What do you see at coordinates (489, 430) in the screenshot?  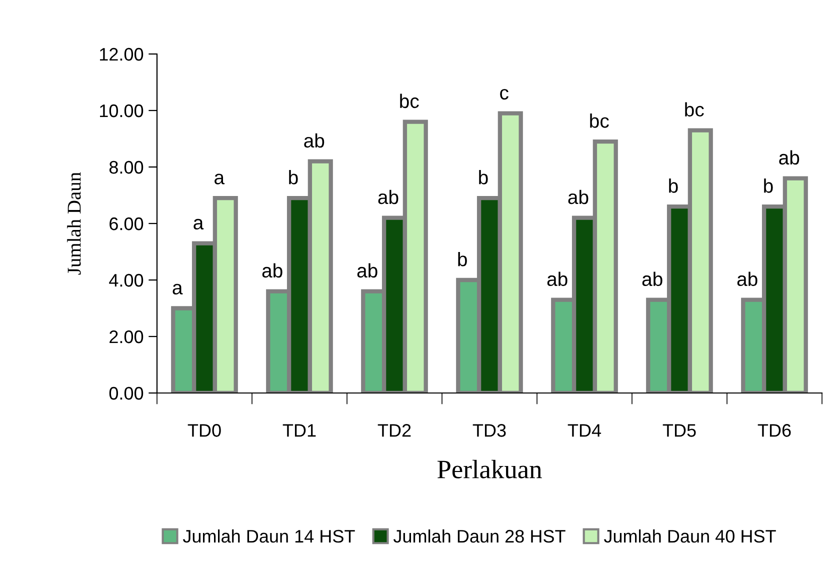 I see `x-tick-label: TD3` at bounding box center [489, 430].